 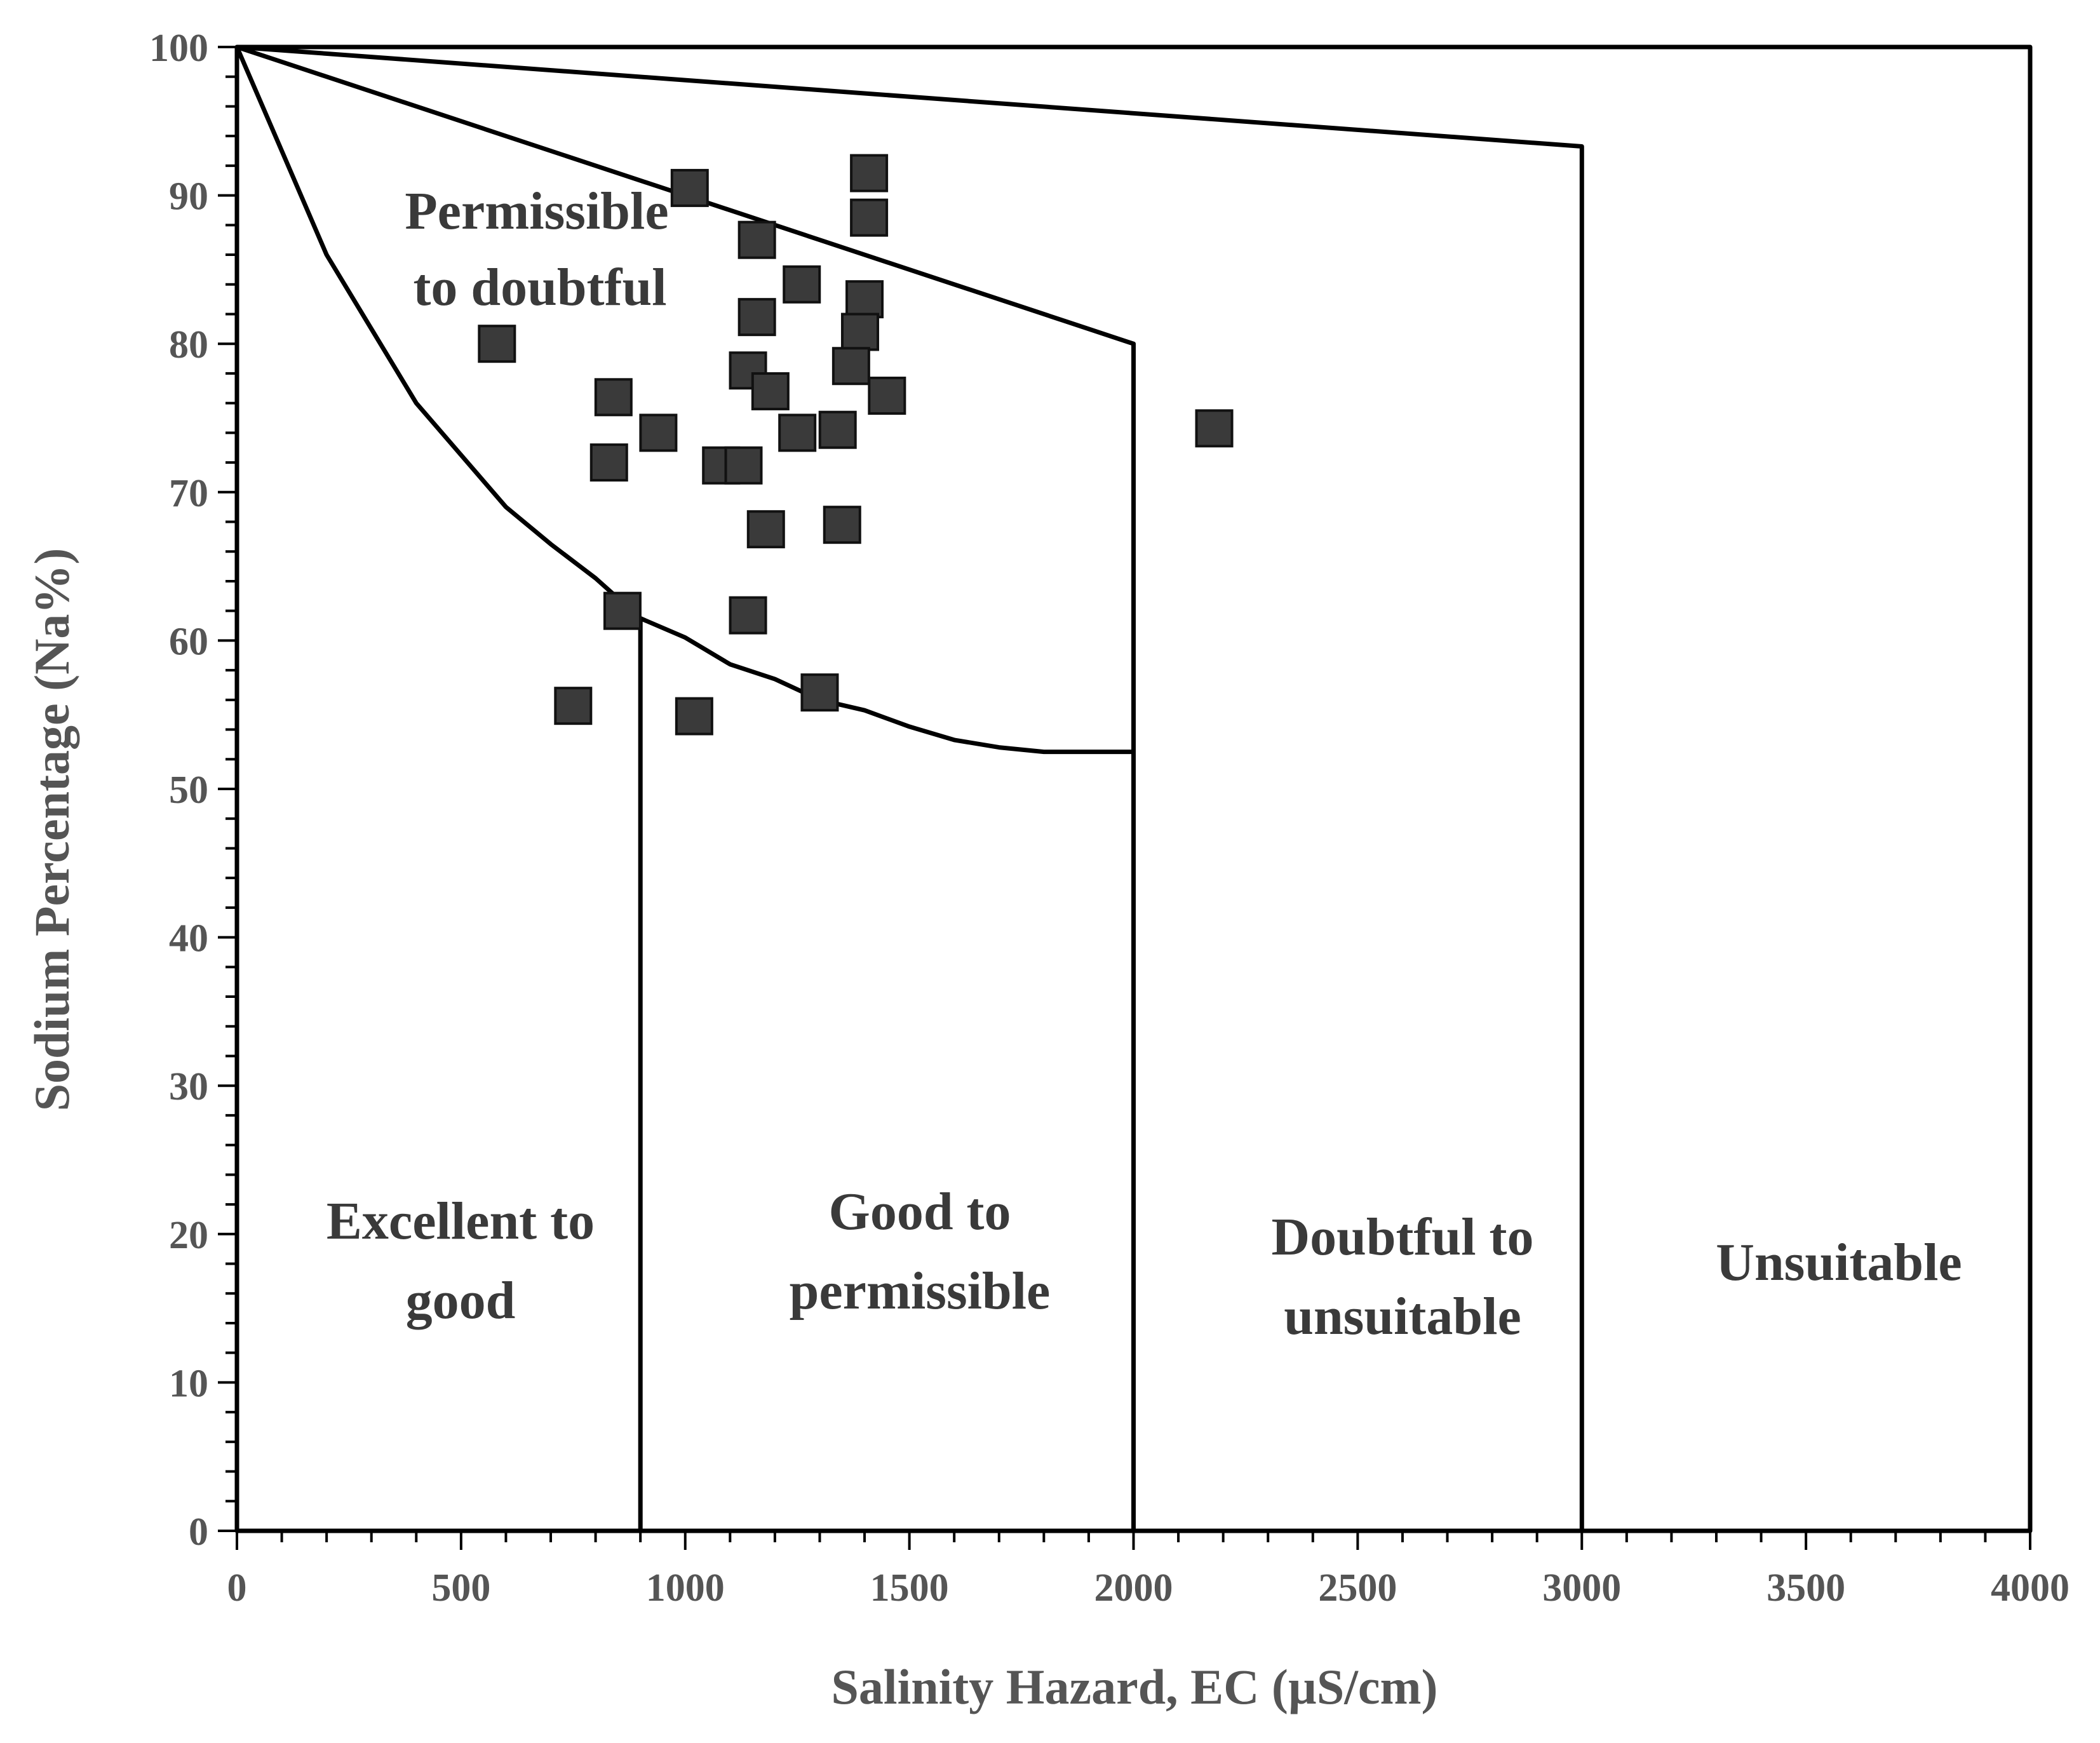 I want to click on x-tick-label: 3000, so click(x=1581, y=1588).